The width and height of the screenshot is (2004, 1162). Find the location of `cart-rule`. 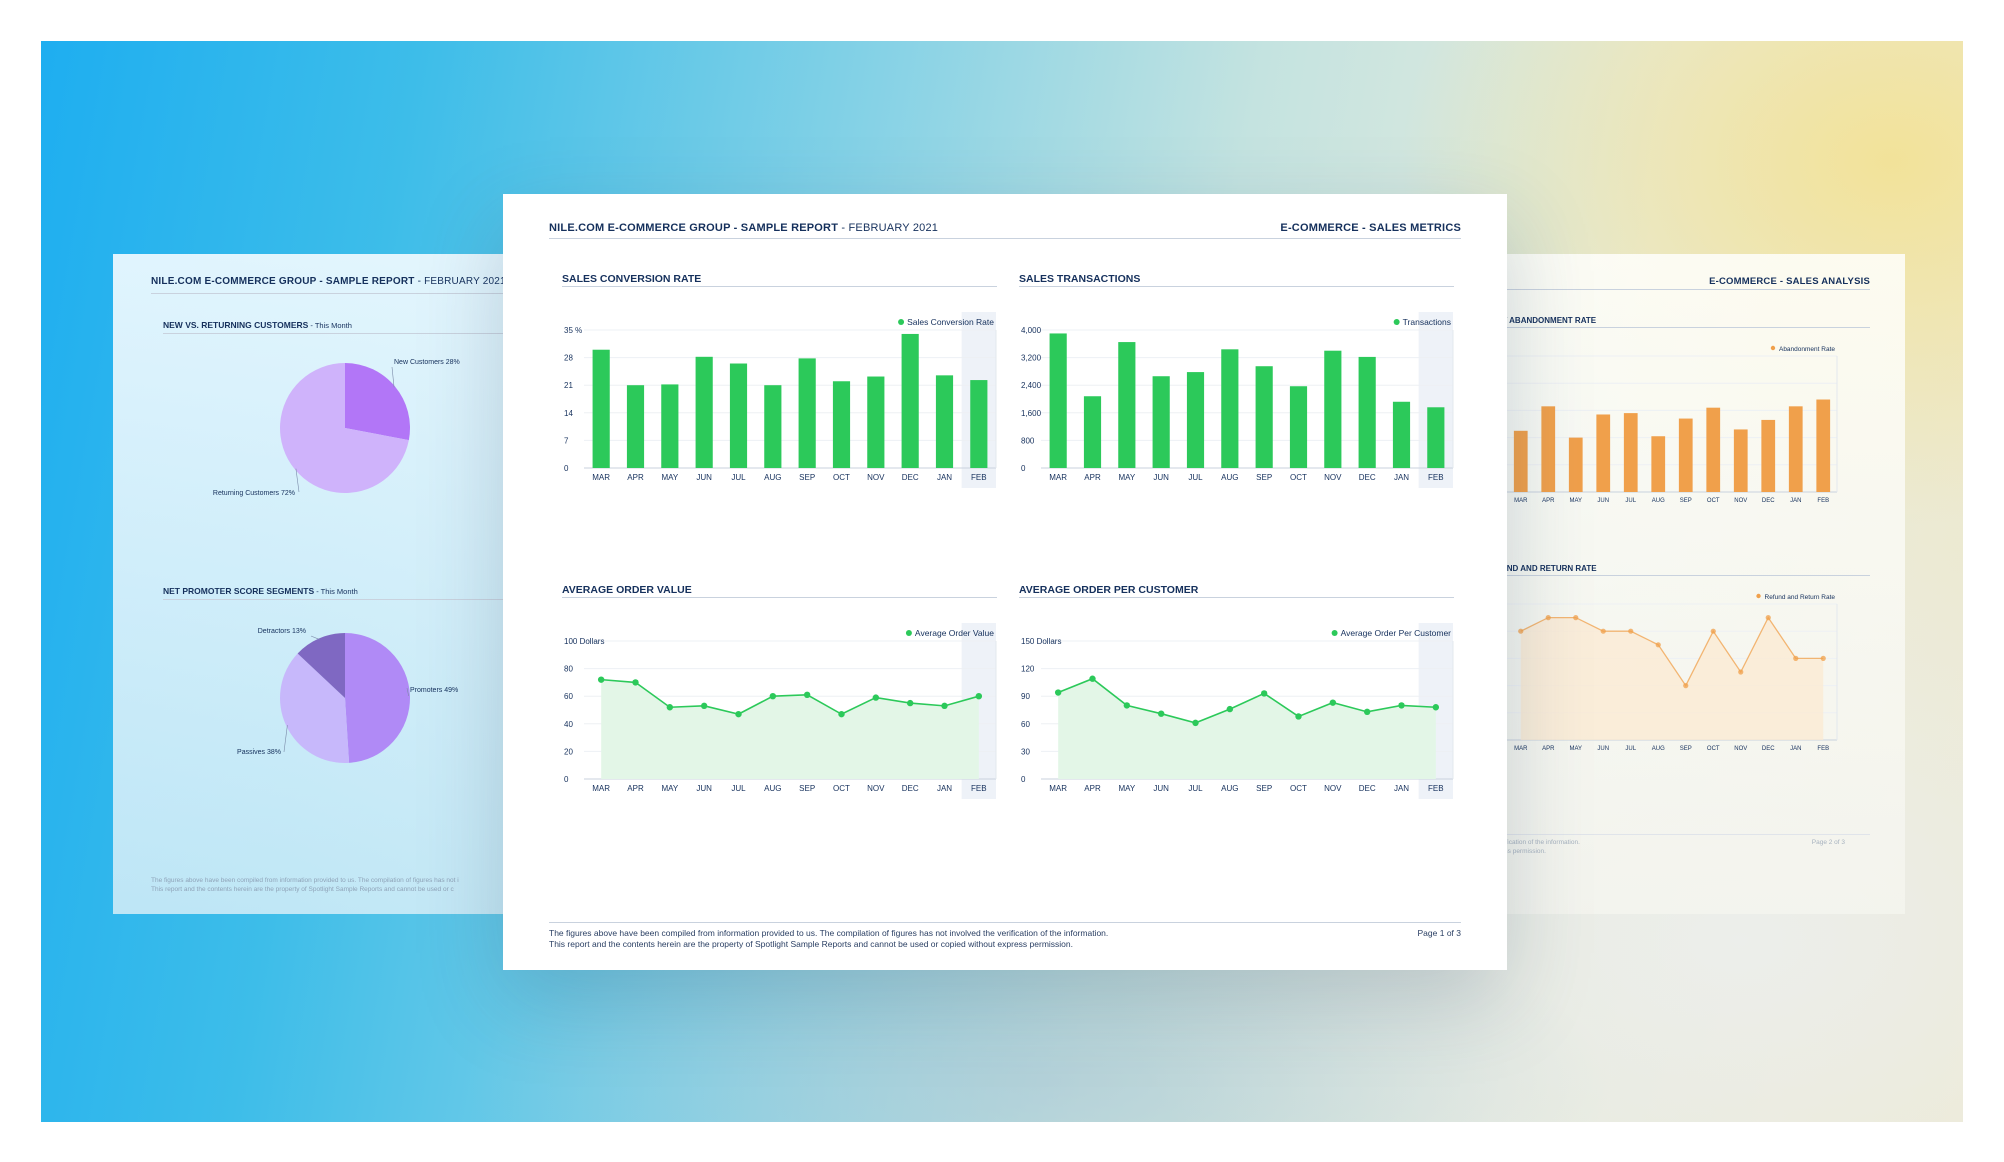

cart-rule is located at coordinates (1677, 327).